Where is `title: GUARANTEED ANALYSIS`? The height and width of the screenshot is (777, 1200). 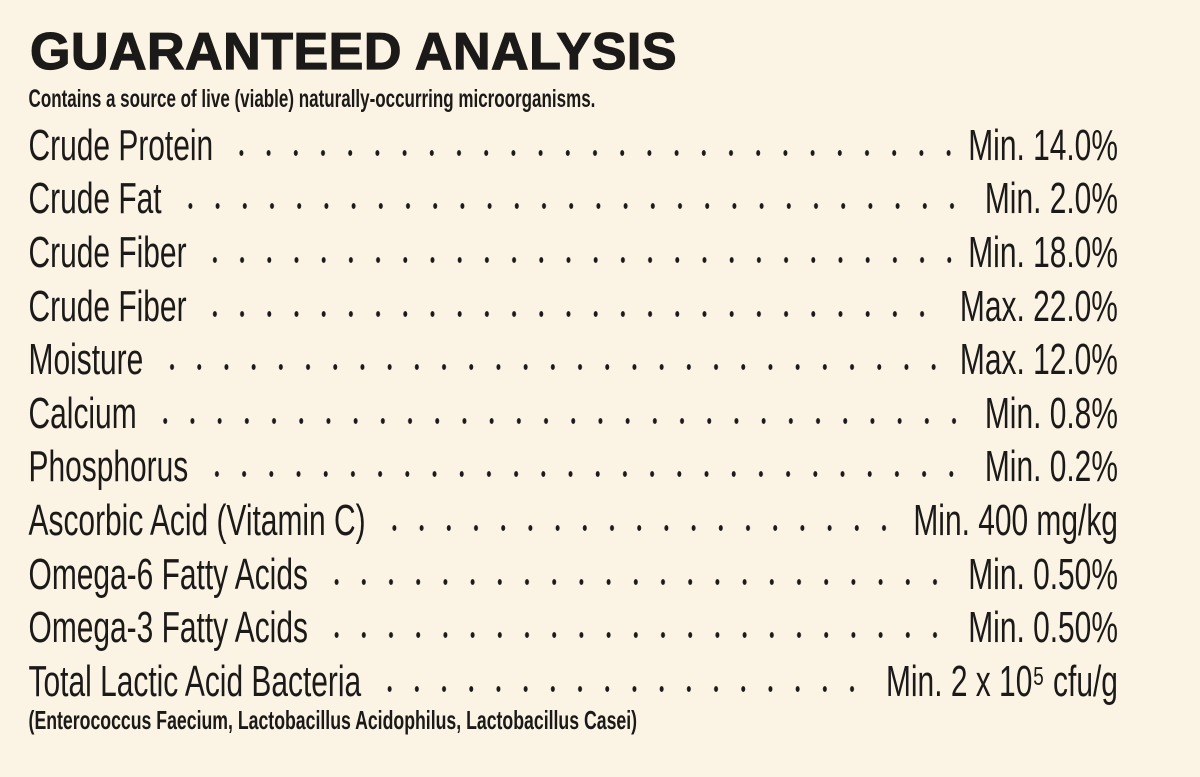
title: GUARANTEED ANALYSIS is located at coordinates (353, 51).